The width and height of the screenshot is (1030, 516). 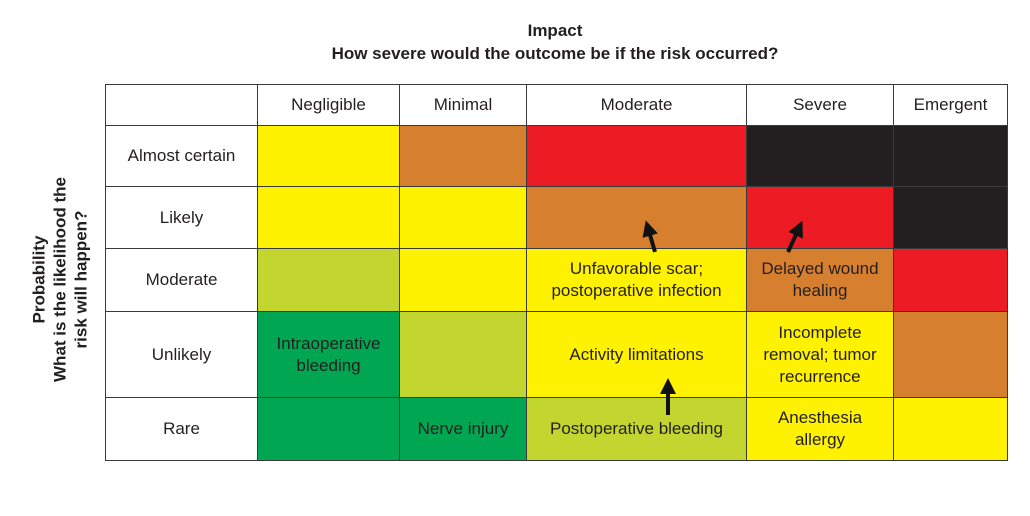 What do you see at coordinates (328, 354) in the screenshot?
I see `risk-cell: Intraoperative bleeding` at bounding box center [328, 354].